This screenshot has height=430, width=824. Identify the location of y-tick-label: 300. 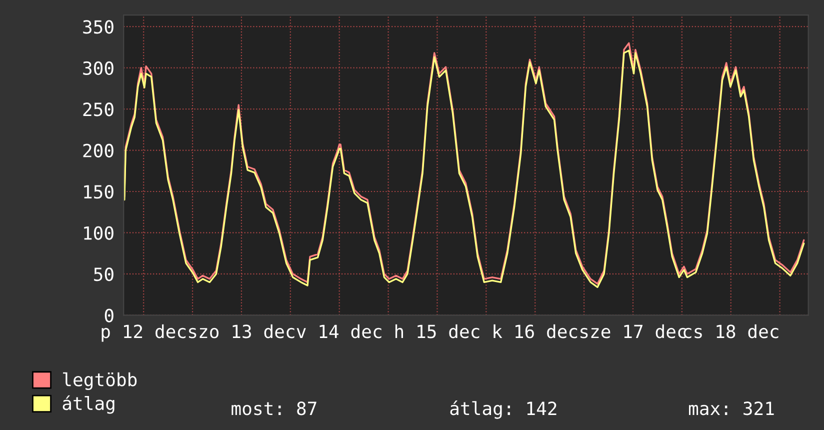
(98, 68).